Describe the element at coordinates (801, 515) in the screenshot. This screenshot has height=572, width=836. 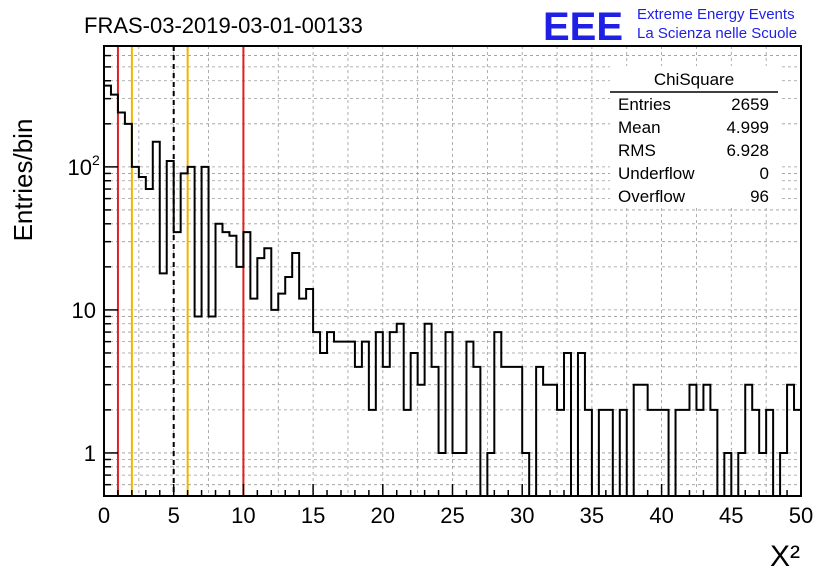
I see `x-tick-label: 50` at that location.